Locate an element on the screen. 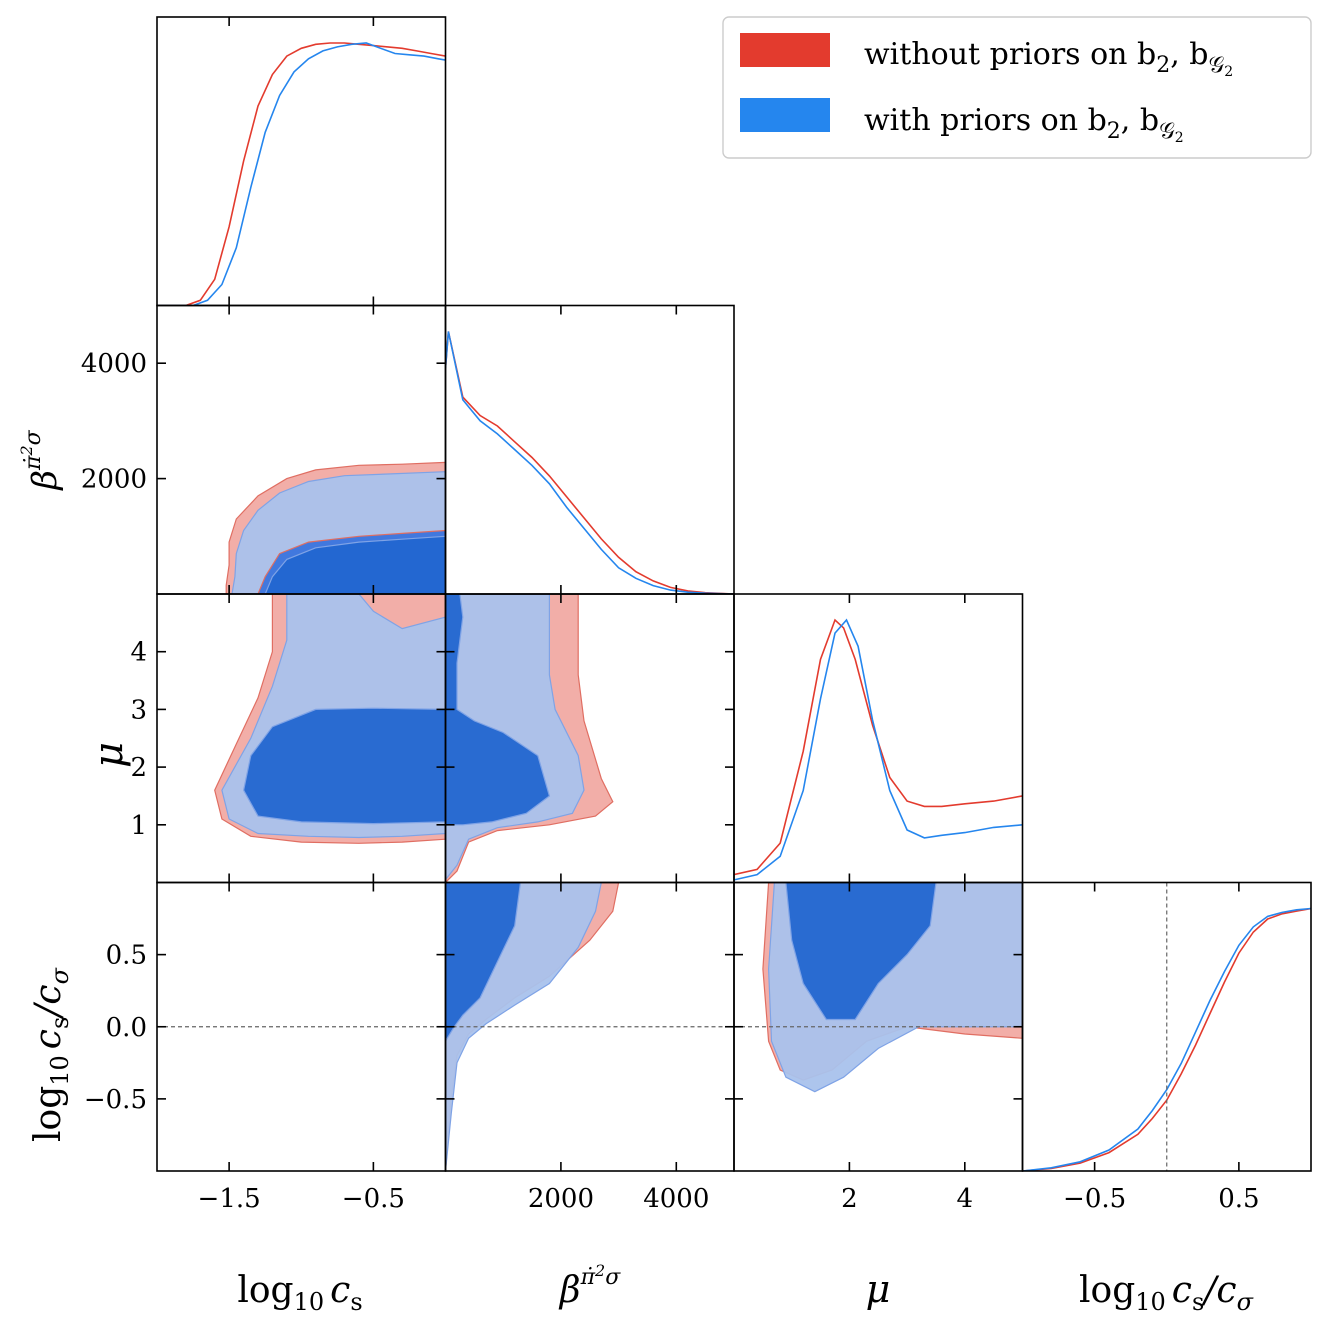 This screenshot has width=1328, height=1328. x-axis-label-beta: βπ̇2σ is located at coordinates (589, 1286).